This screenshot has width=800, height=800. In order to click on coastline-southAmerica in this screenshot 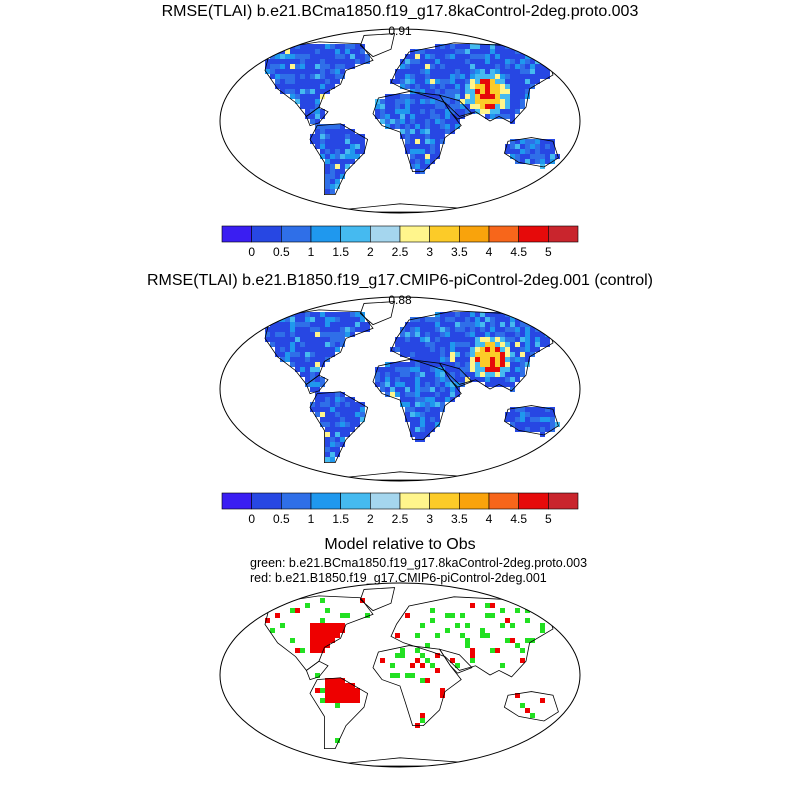, I will do `click(339, 713)`.